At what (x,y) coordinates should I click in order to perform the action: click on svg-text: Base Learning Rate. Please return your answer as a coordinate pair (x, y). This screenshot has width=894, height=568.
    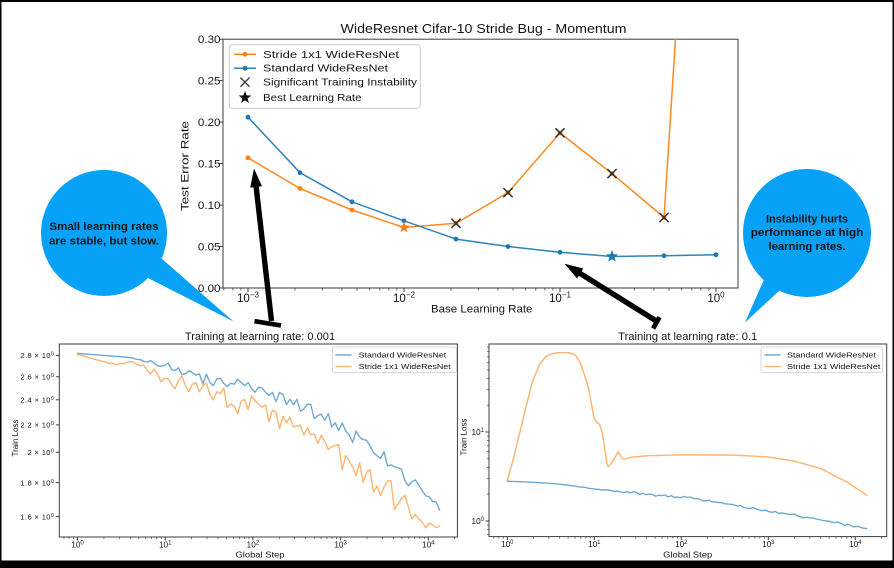
    Looking at the image, I should click on (481, 310).